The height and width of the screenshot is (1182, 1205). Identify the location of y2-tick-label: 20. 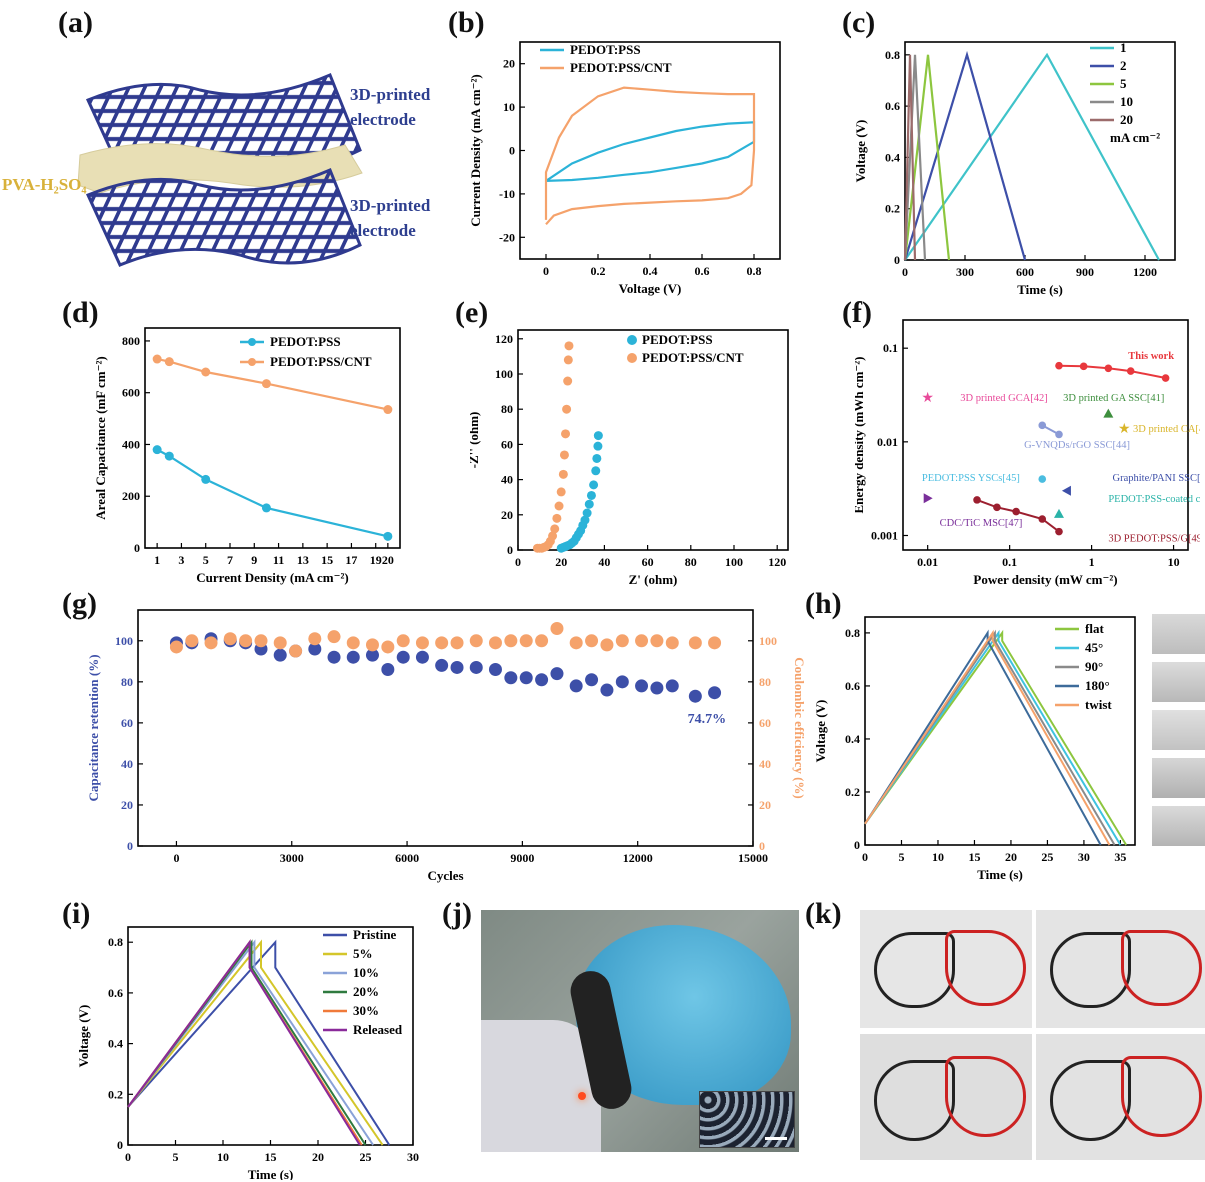
(765, 805).